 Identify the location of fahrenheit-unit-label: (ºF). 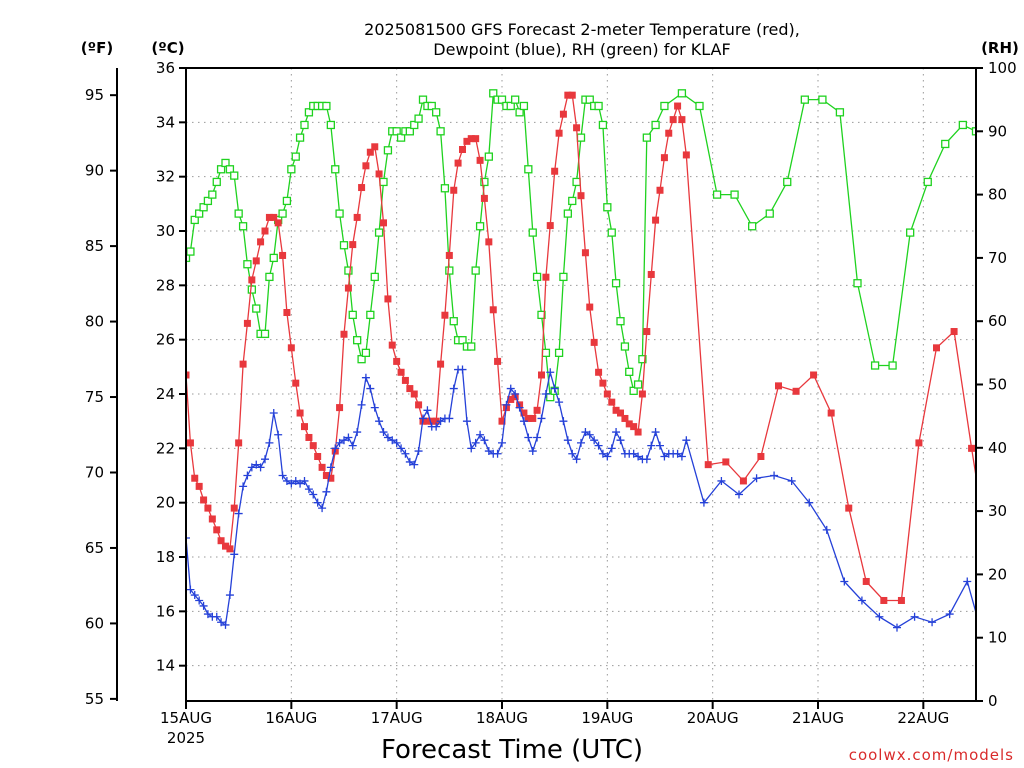
(97, 48).